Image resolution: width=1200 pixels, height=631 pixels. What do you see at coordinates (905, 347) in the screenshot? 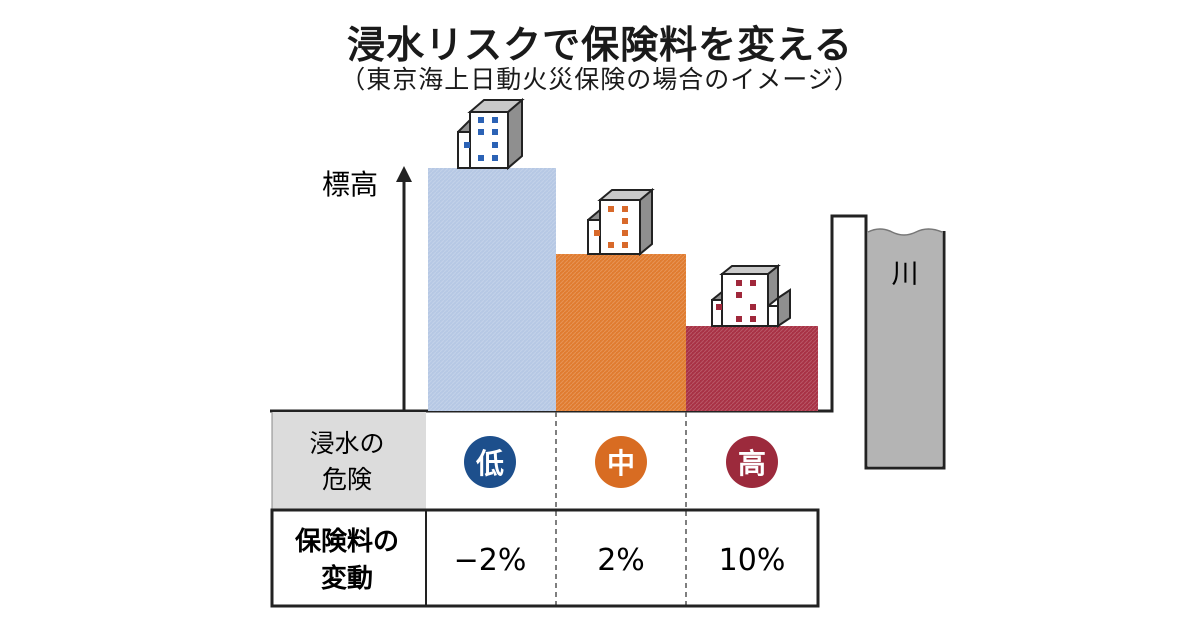
I see `river-water` at bounding box center [905, 347].